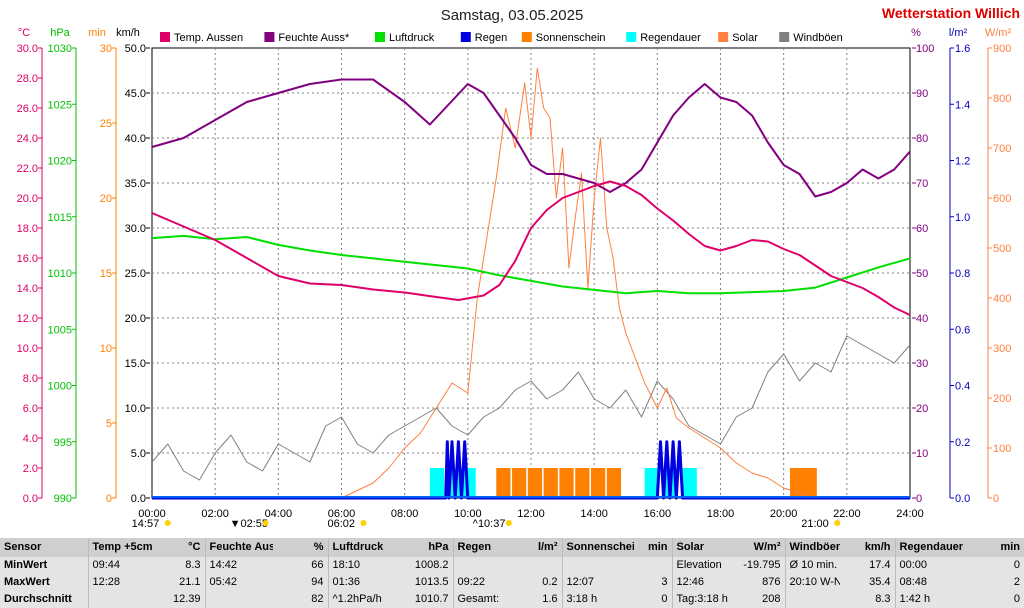  Describe the element at coordinates (962, 274) in the screenshot. I see `y-tick-label-rain: 0.8` at that location.